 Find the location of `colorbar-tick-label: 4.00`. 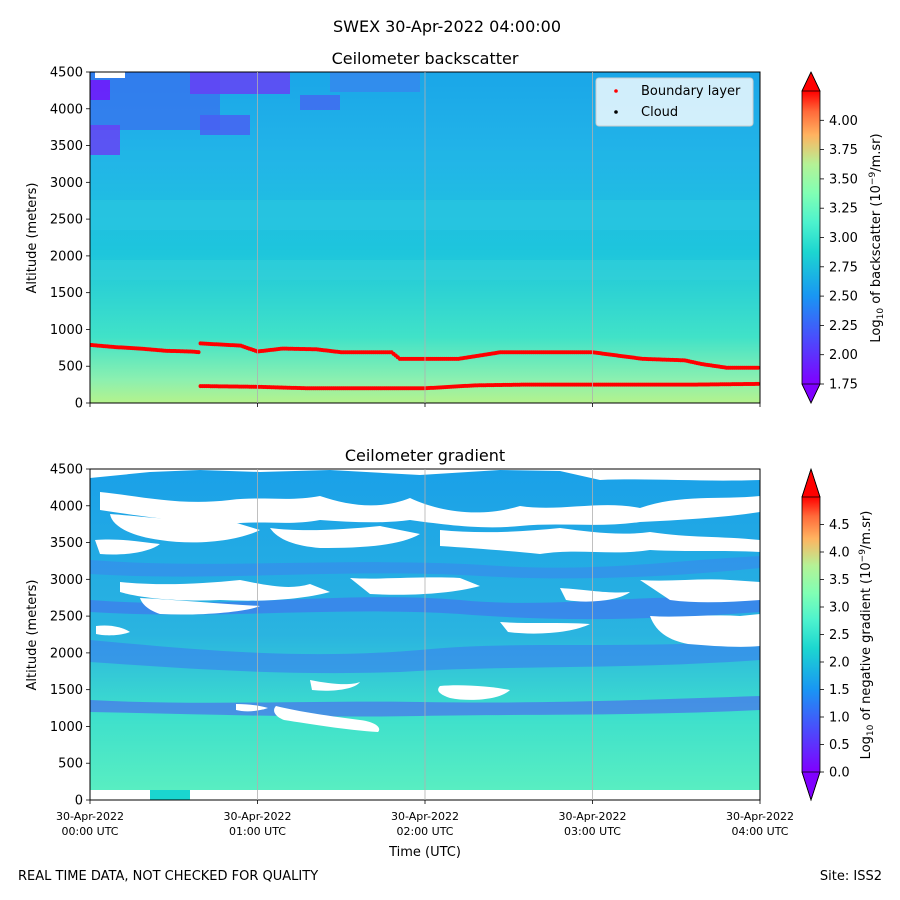

colorbar-tick-label: 4.00 is located at coordinates (843, 121).